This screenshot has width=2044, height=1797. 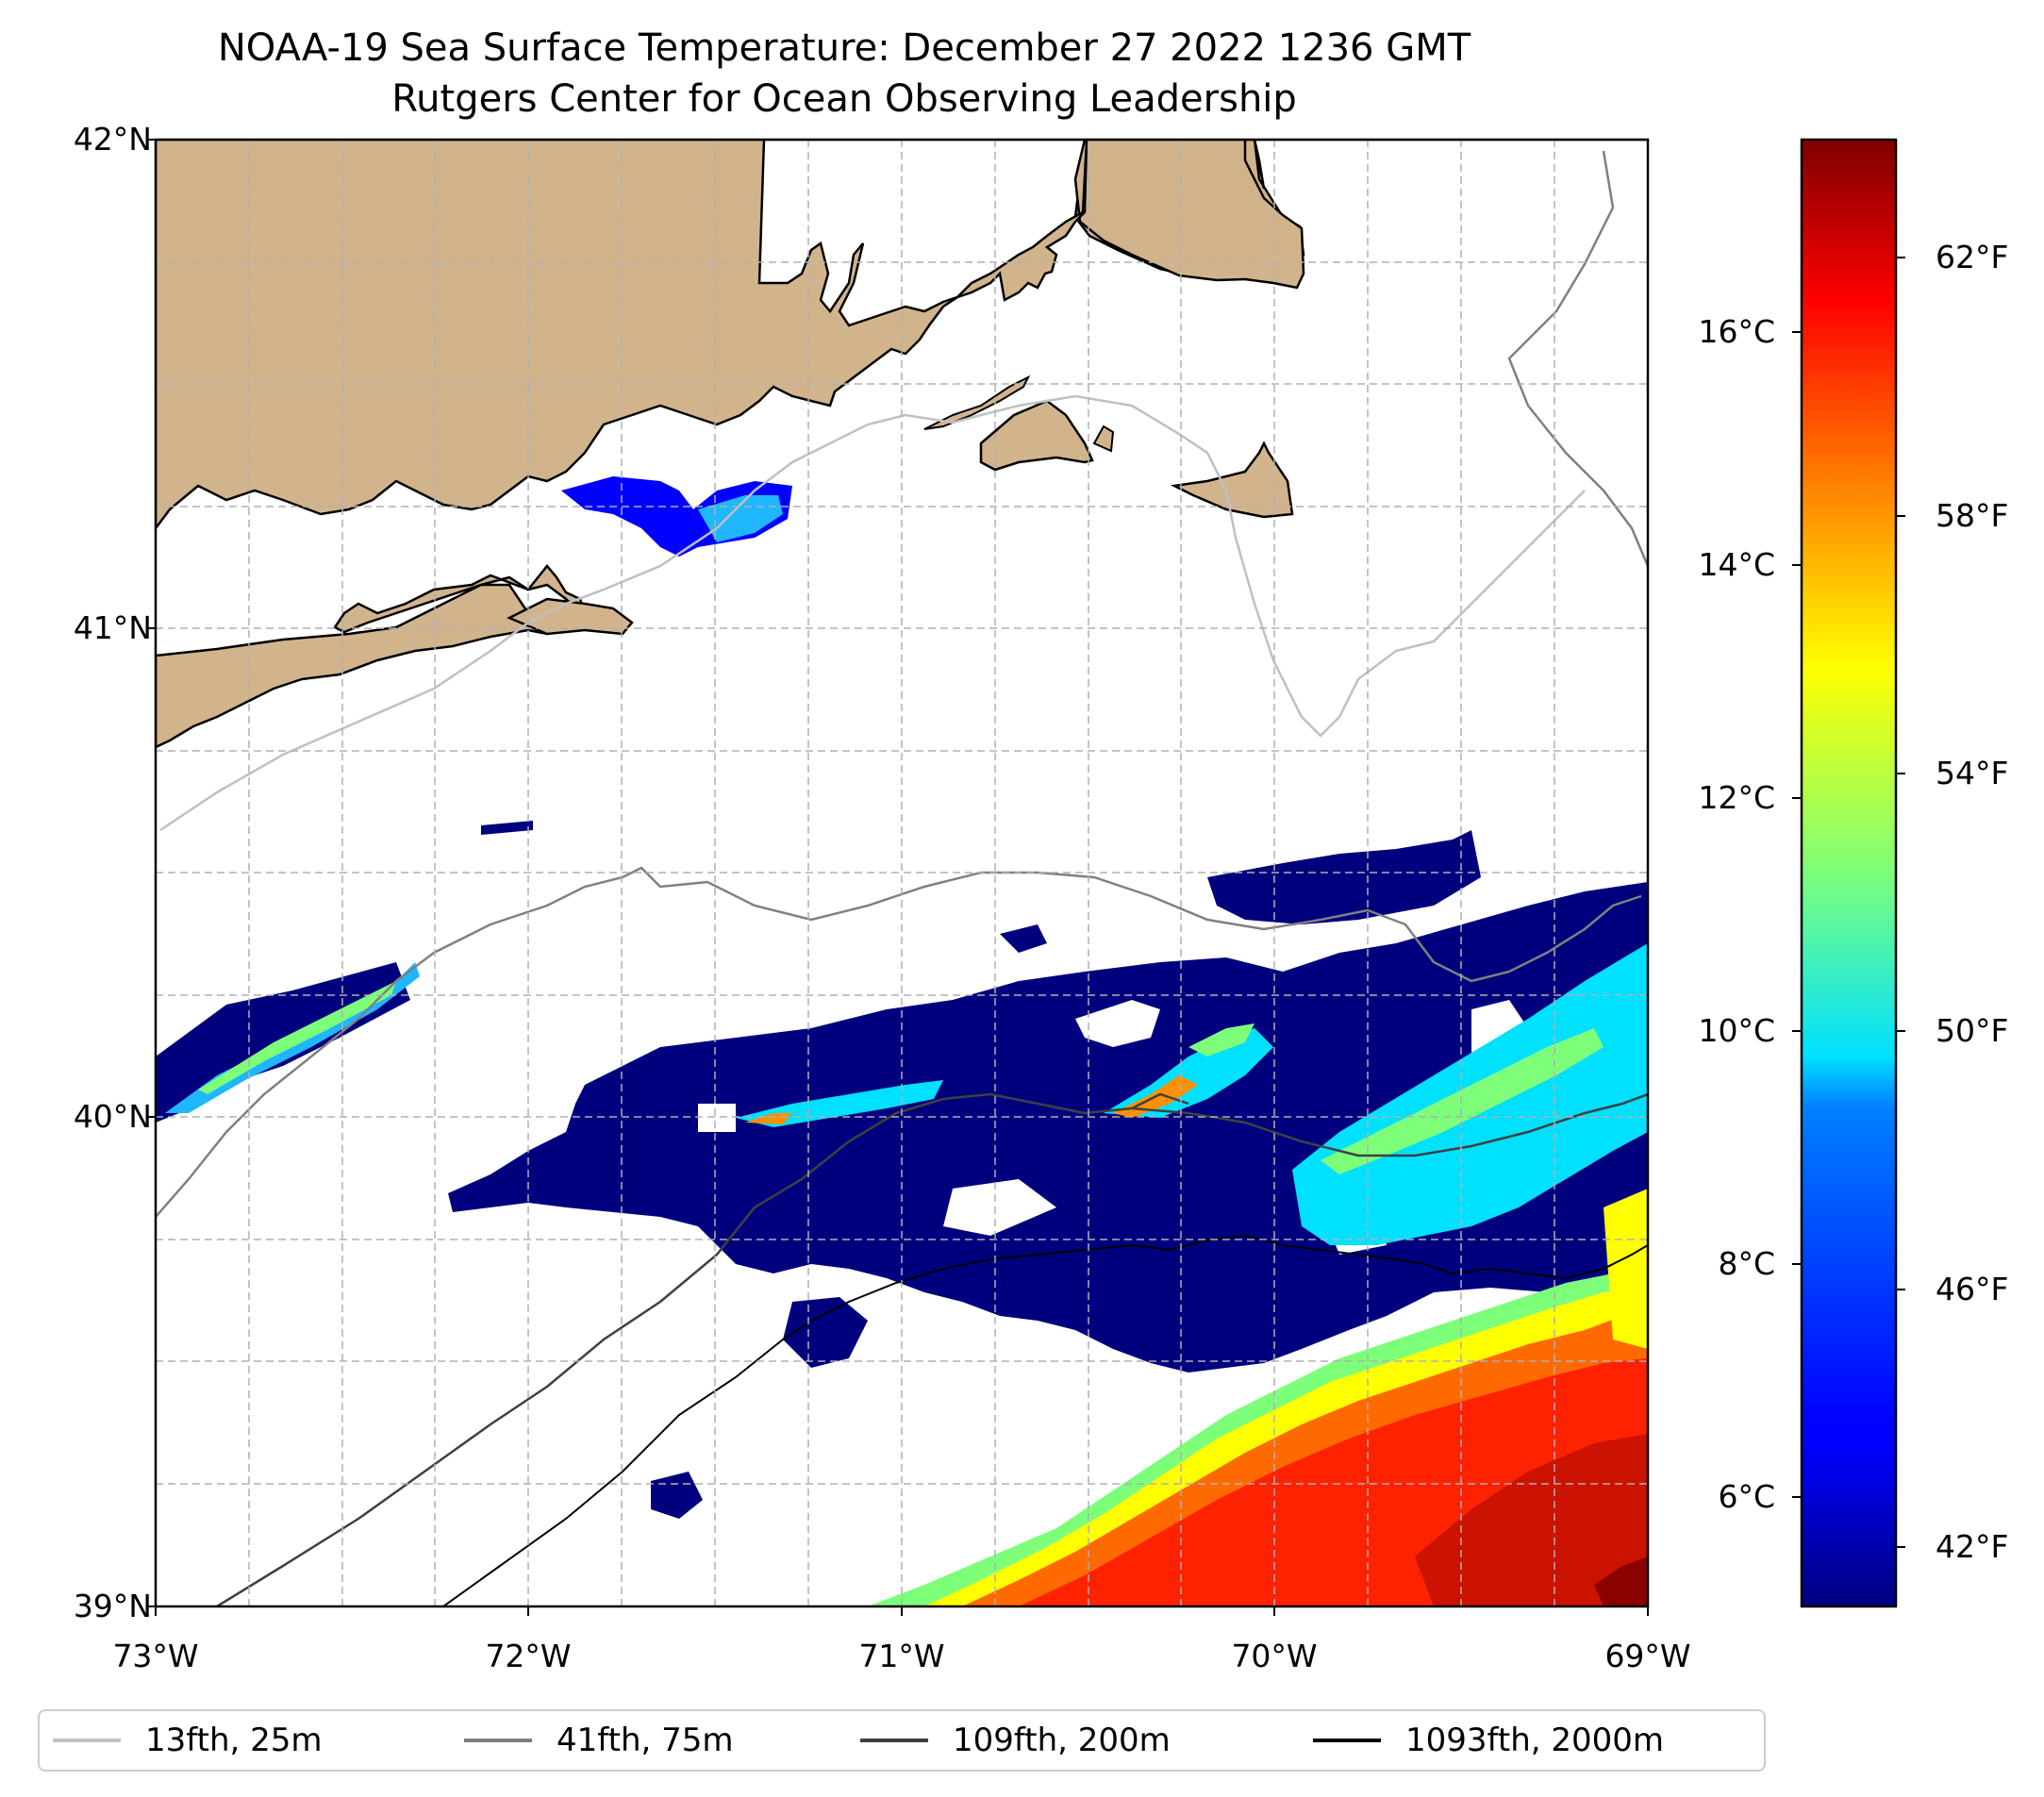 I want to click on legend-label-200m: 109fth, 200m, so click(x=1062, y=1740).